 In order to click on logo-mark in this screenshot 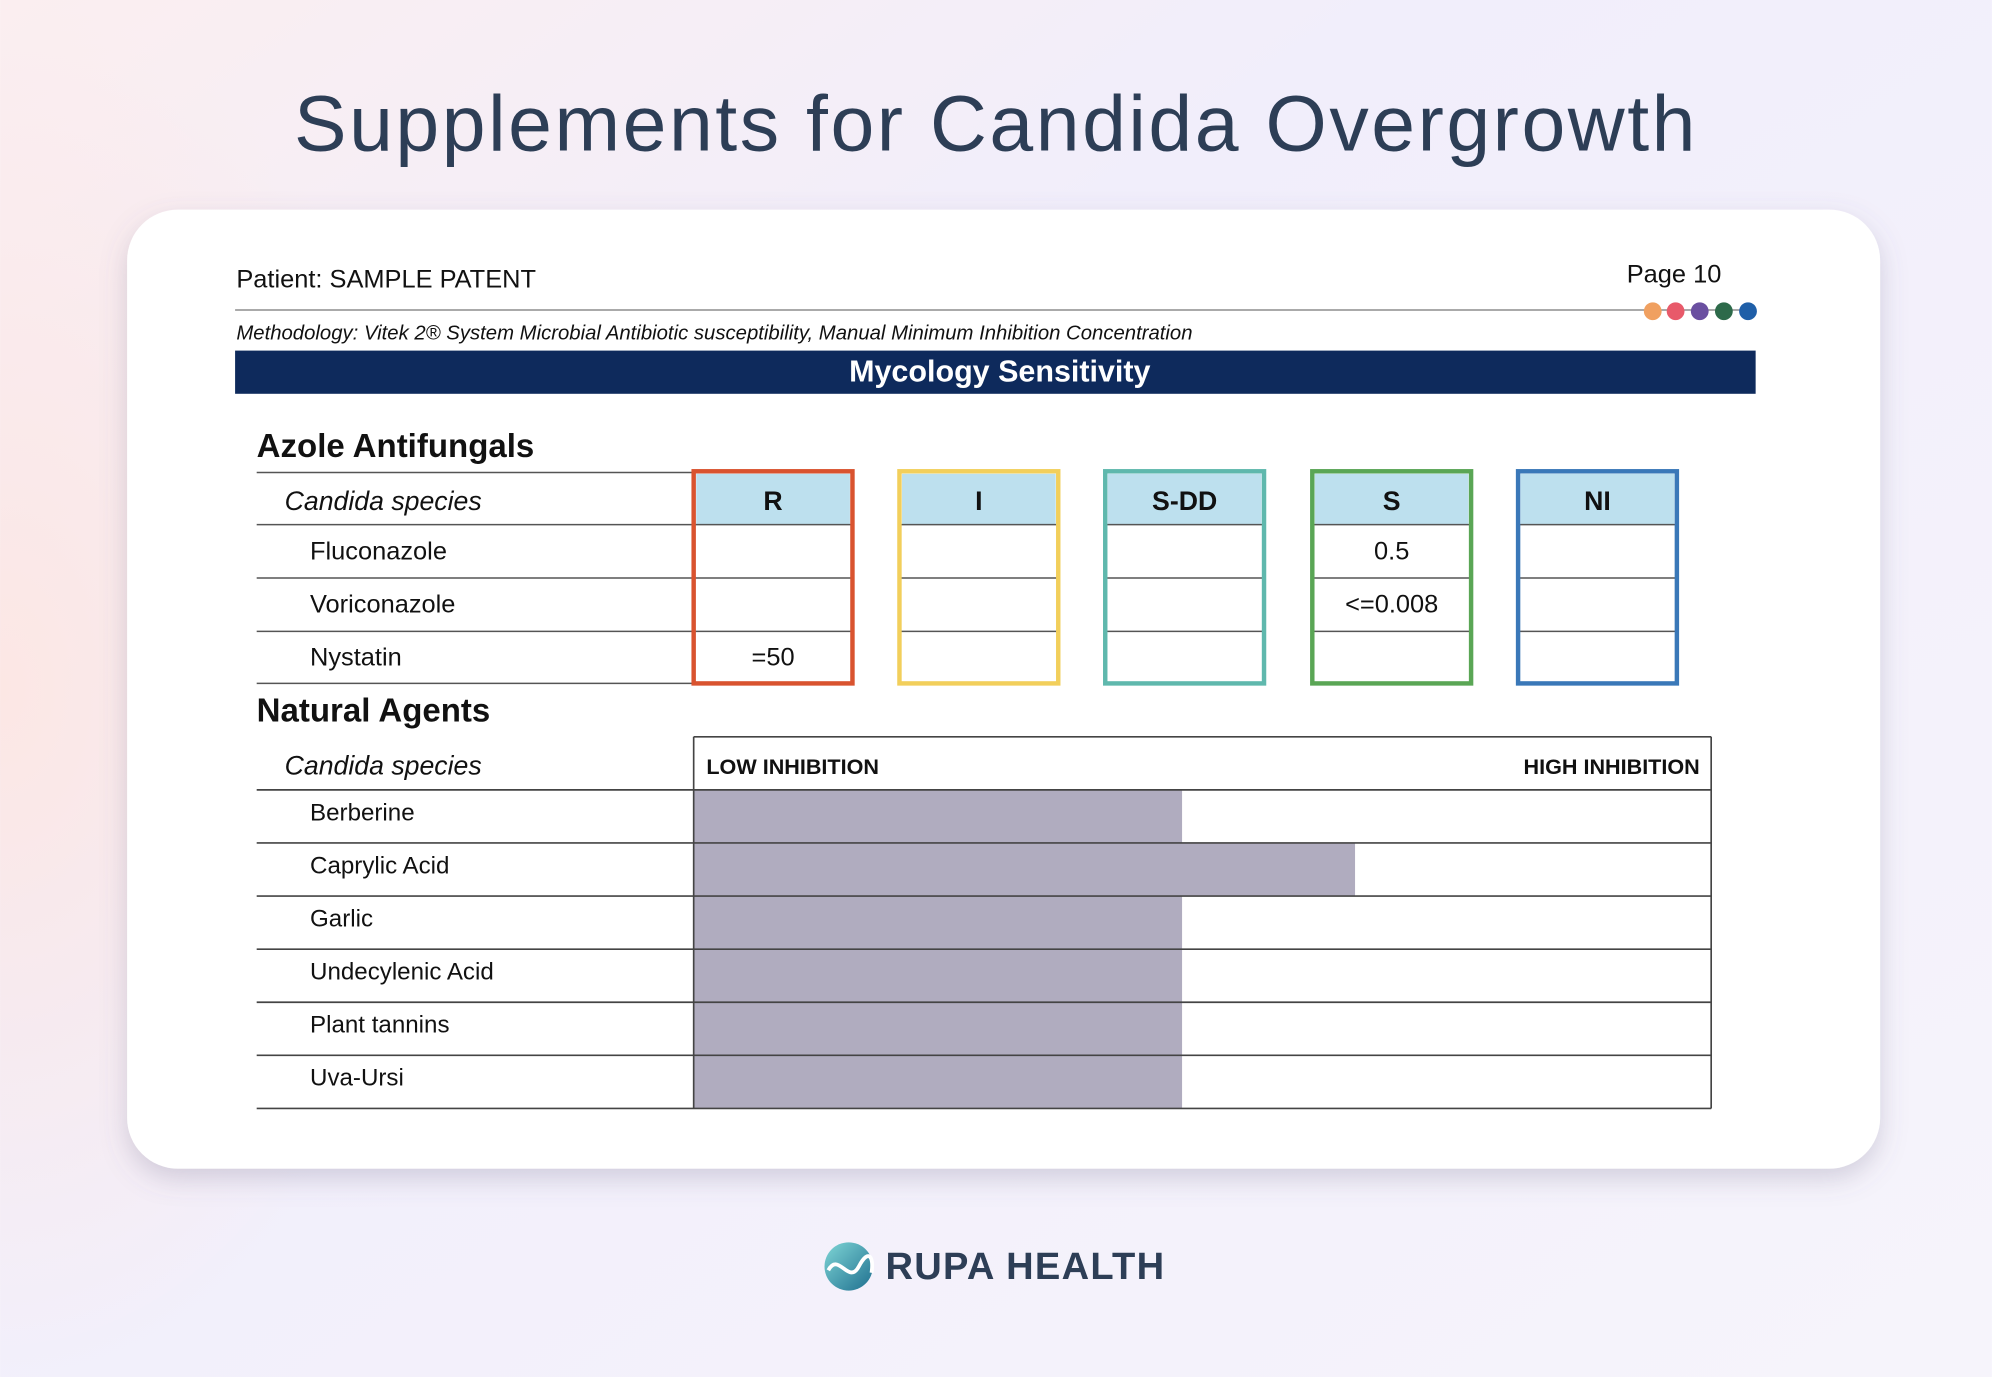, I will do `click(848, 1266)`.